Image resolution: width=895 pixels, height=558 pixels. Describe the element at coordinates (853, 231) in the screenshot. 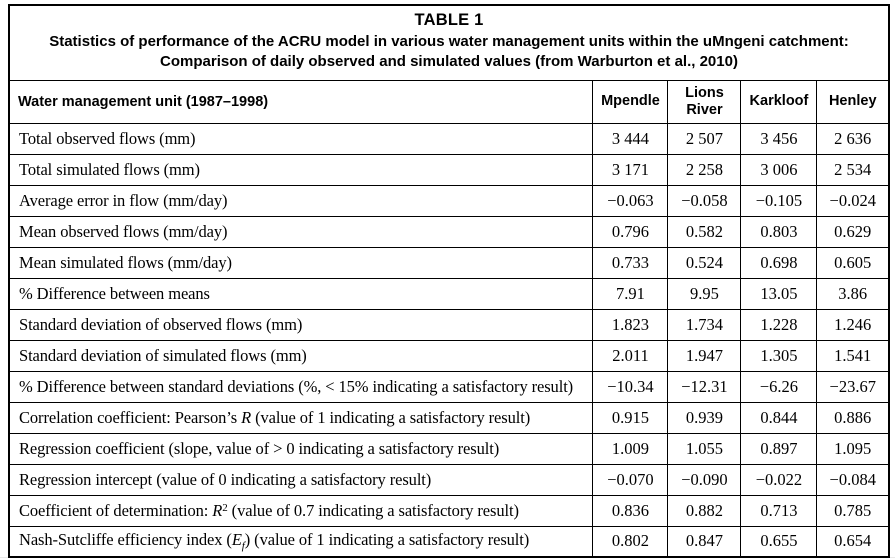

I see `cell-value: 0.629` at that location.